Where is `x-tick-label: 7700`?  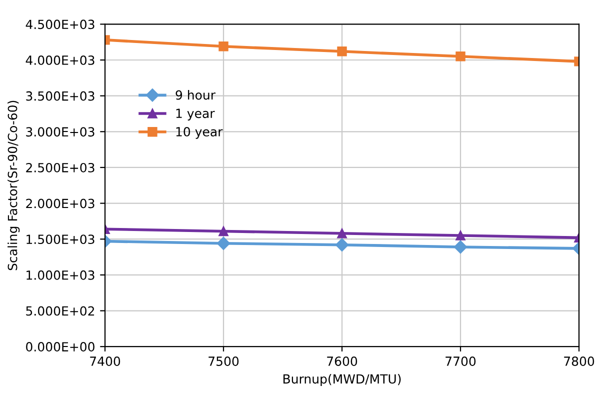 x-tick-label: 7700 is located at coordinates (461, 361).